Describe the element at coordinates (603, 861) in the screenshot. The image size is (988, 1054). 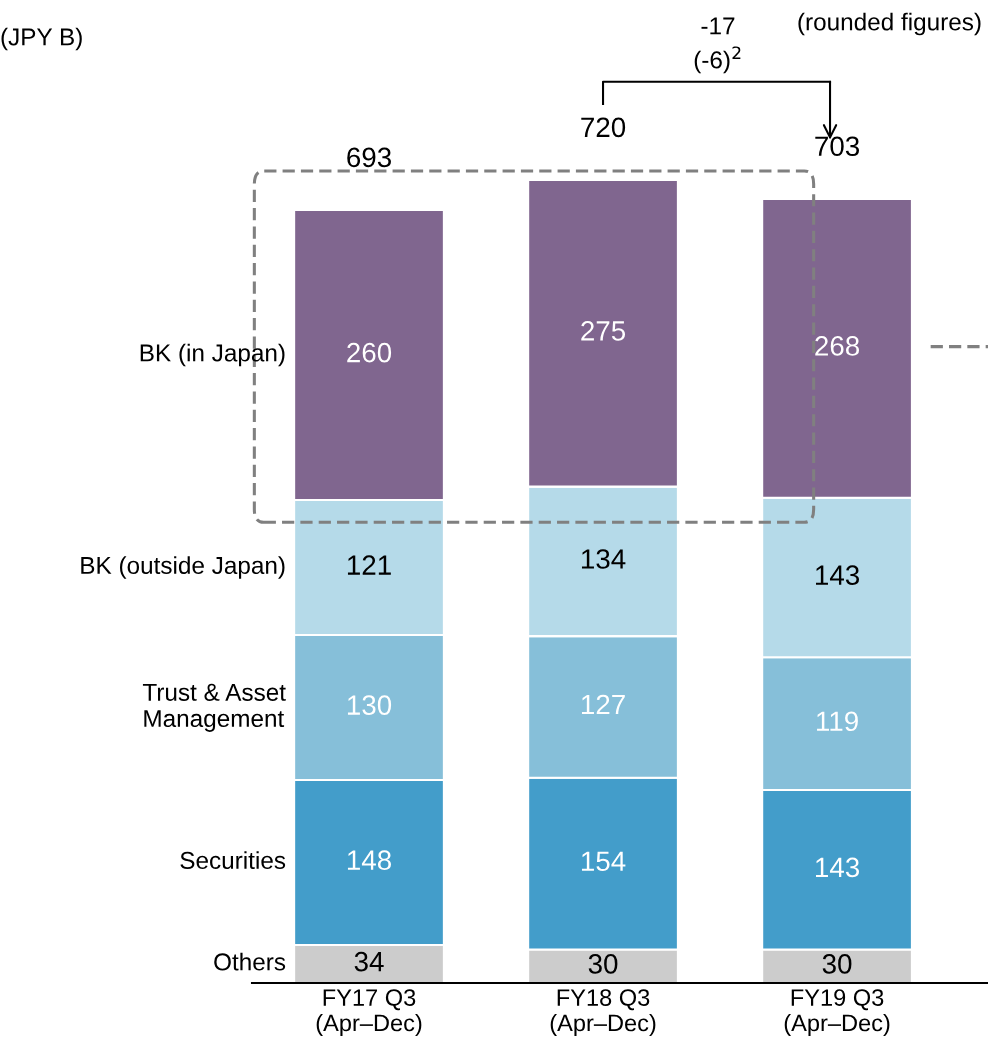
I see `data-label: 154` at that location.